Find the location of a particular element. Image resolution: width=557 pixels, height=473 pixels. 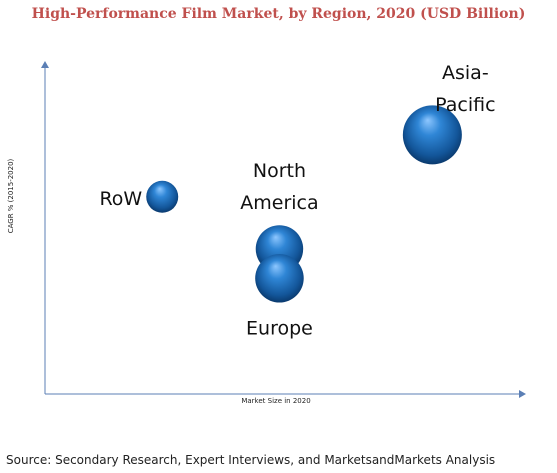

bubble-label-line: RoW is located at coordinates (120, 199).